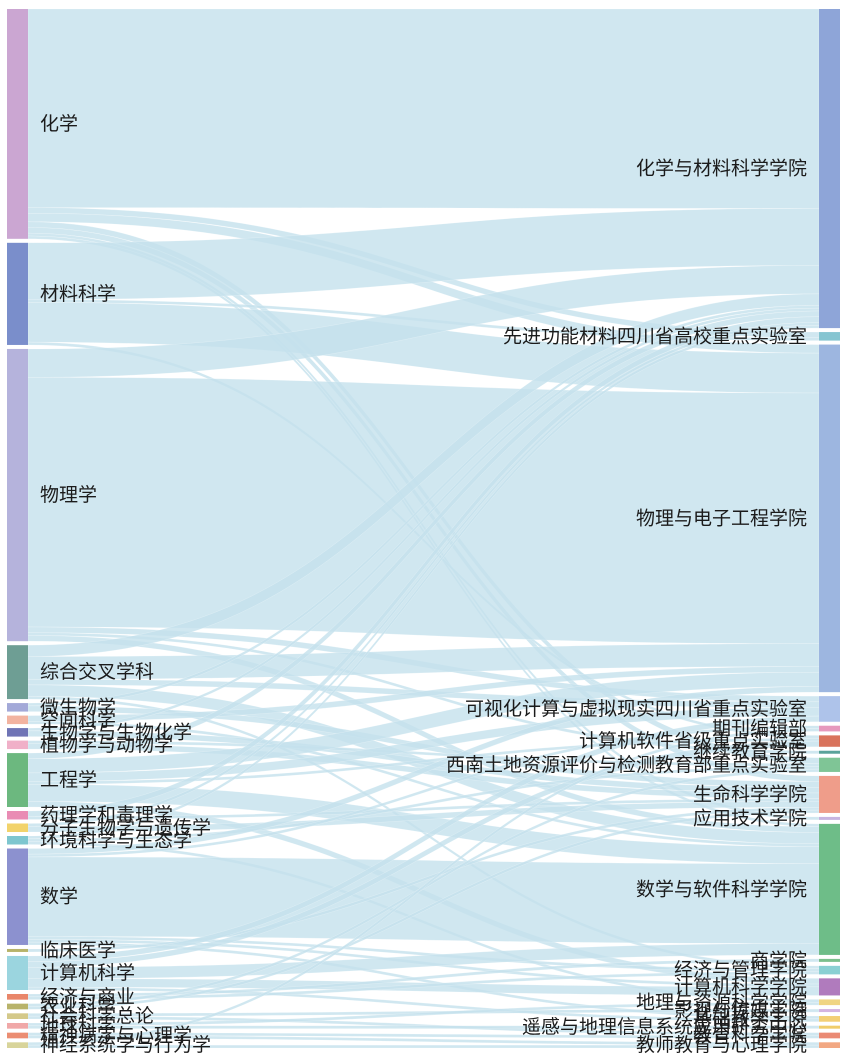 This screenshot has width=857, height=1057. Describe the element at coordinates (17, 1016) in the screenshot. I see `node-soc` at that location.